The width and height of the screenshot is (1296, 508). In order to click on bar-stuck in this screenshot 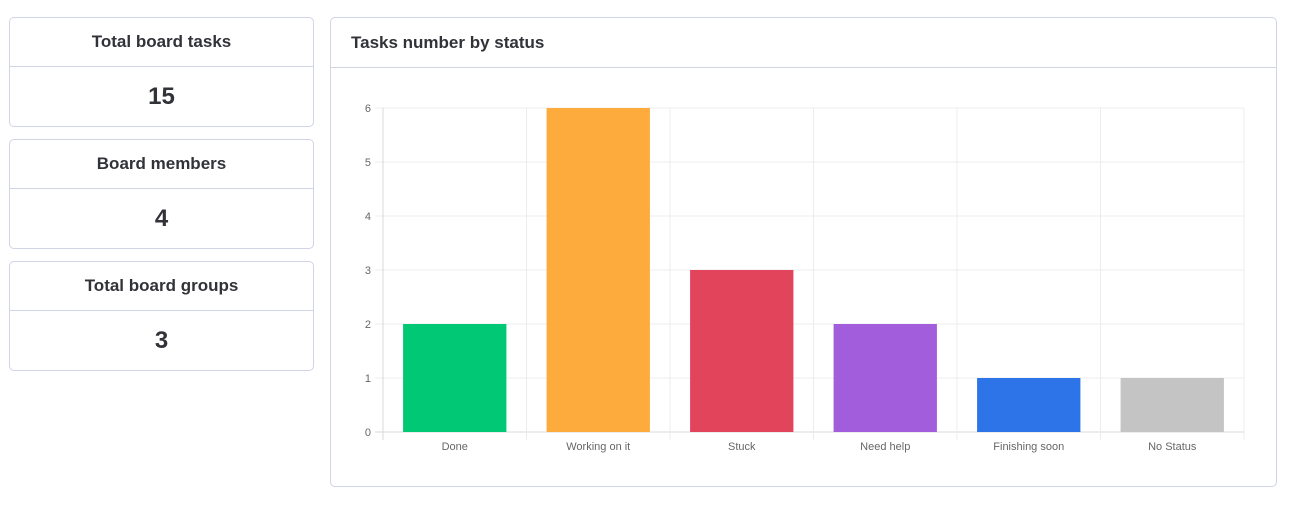, I will do `click(742, 351)`.